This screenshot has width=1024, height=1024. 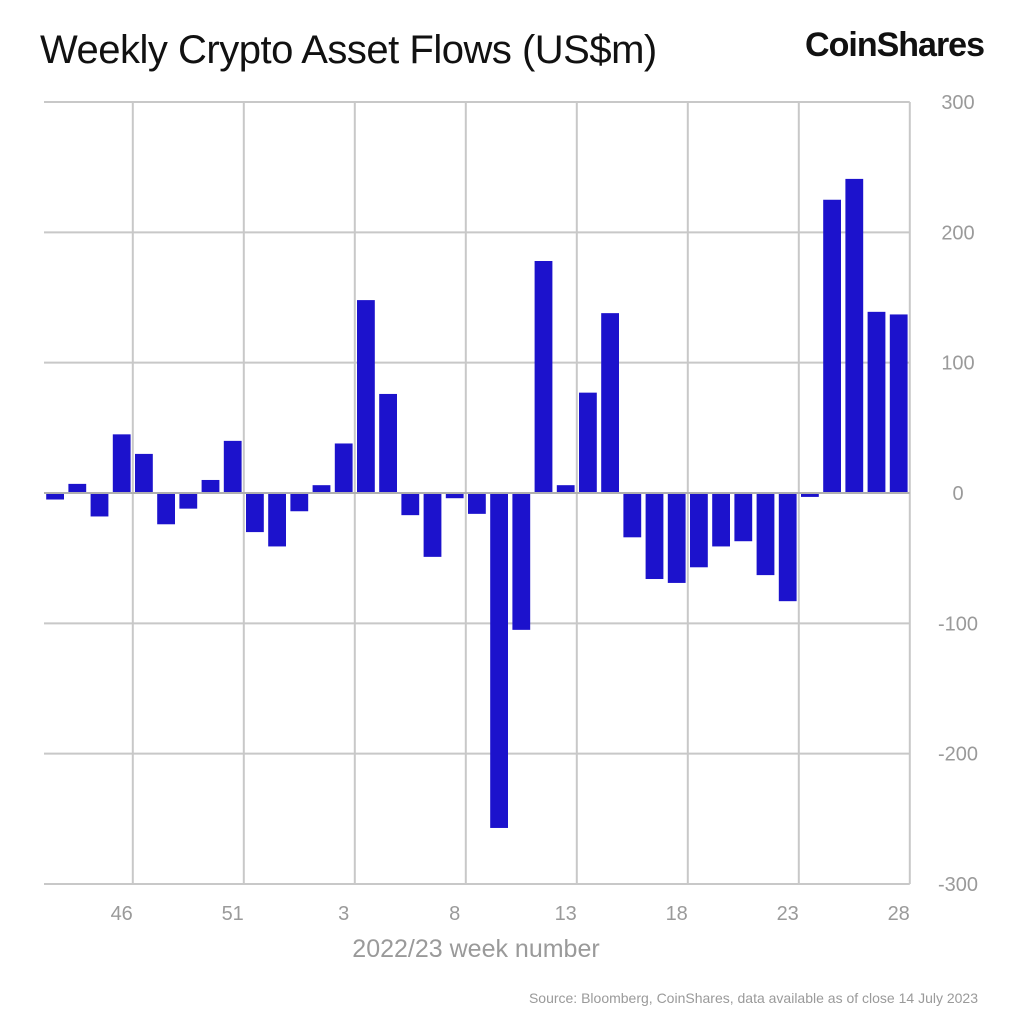 I want to click on y-tick-label: -100, so click(x=958, y=624).